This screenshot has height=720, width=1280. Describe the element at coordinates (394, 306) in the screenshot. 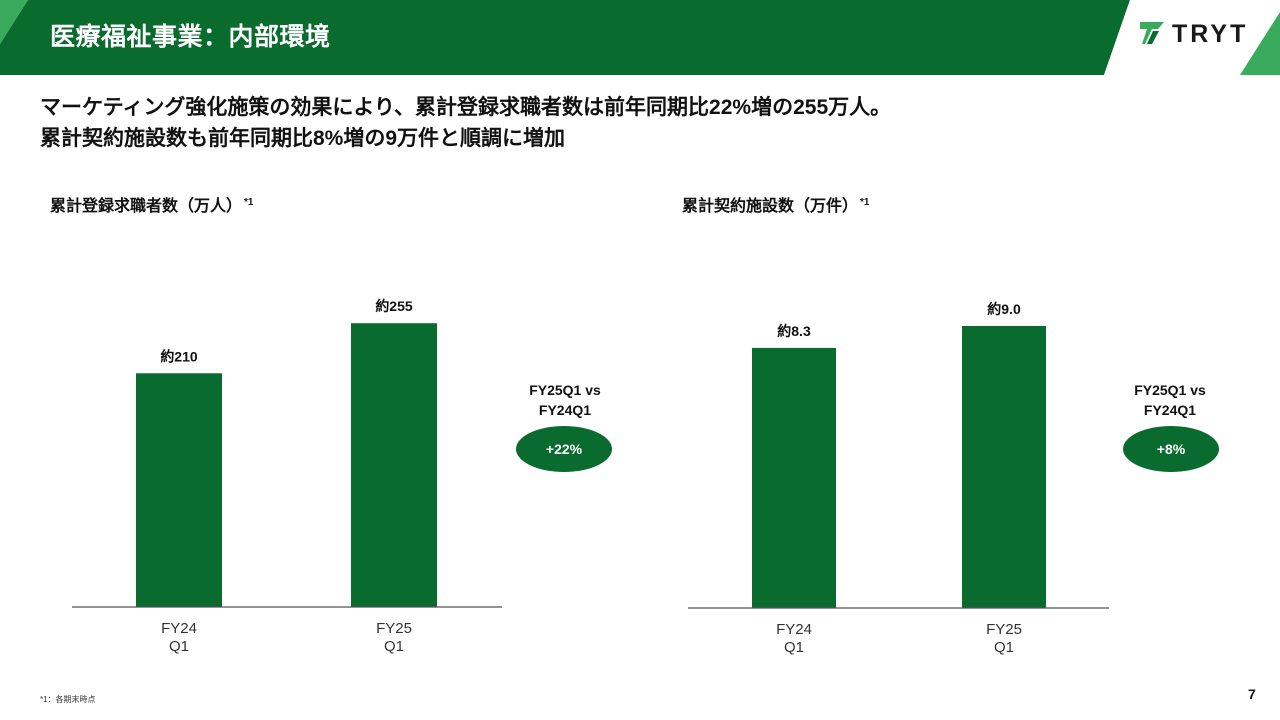

I see `chart-1-data-label-2: 約255` at that location.